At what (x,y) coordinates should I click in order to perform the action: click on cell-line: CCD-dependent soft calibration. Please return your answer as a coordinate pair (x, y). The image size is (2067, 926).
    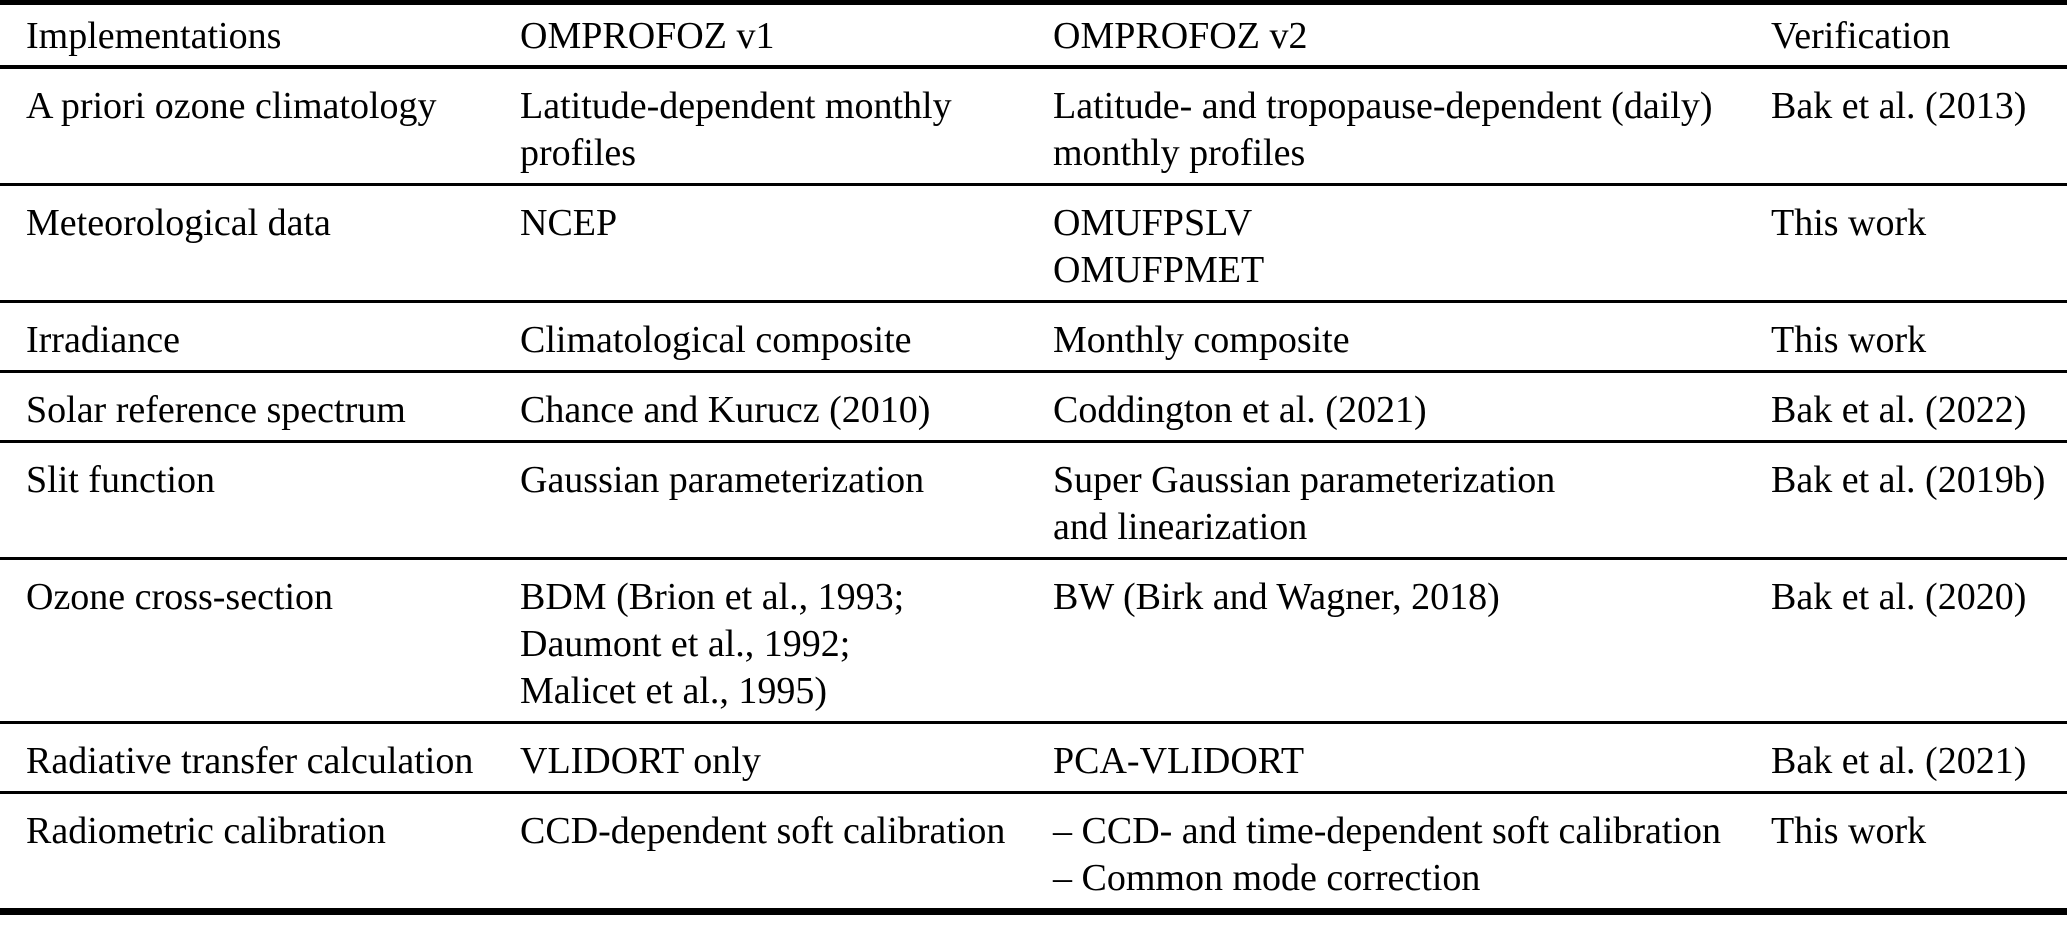
    Looking at the image, I should click on (763, 830).